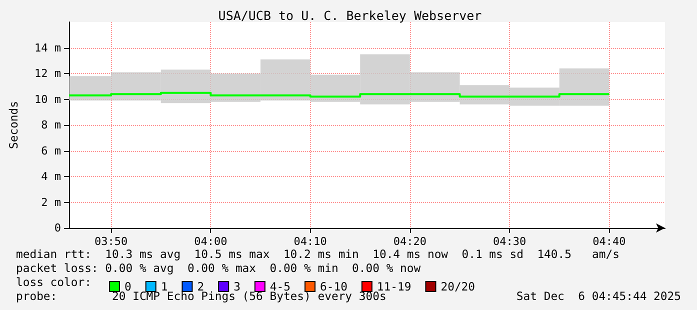  What do you see at coordinates (51, 125) in the screenshot?
I see `y-tick-label: 8 m` at bounding box center [51, 125].